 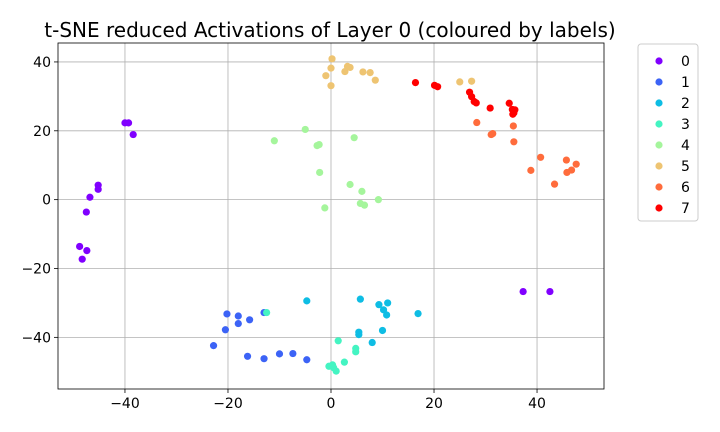 I want to click on legend-label-7: 7, so click(x=685, y=209).